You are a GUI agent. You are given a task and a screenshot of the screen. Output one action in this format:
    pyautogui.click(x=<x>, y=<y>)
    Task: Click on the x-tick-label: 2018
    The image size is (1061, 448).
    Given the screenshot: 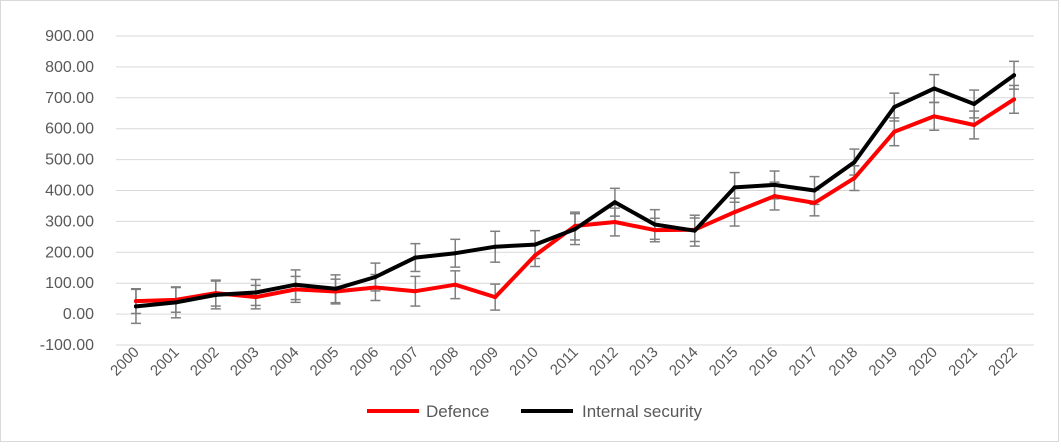 What is the action you would take?
    pyautogui.click(x=844, y=362)
    